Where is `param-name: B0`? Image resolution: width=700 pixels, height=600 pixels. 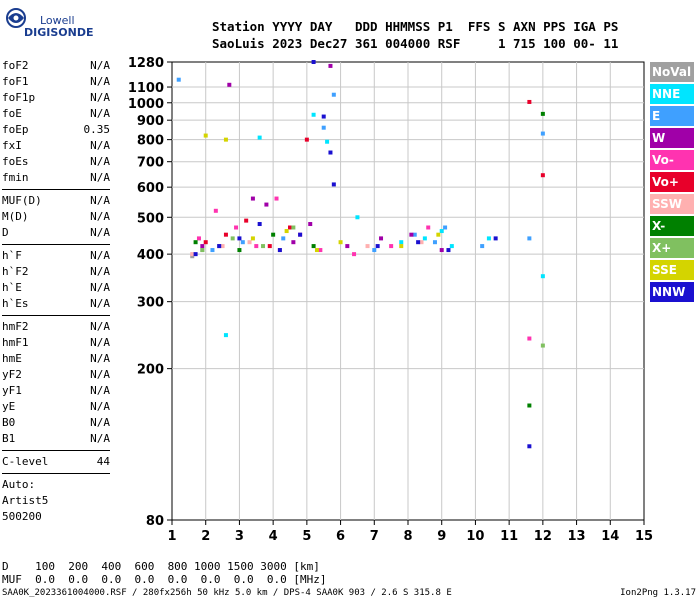
param-name: B0 is located at coordinates (9, 422).